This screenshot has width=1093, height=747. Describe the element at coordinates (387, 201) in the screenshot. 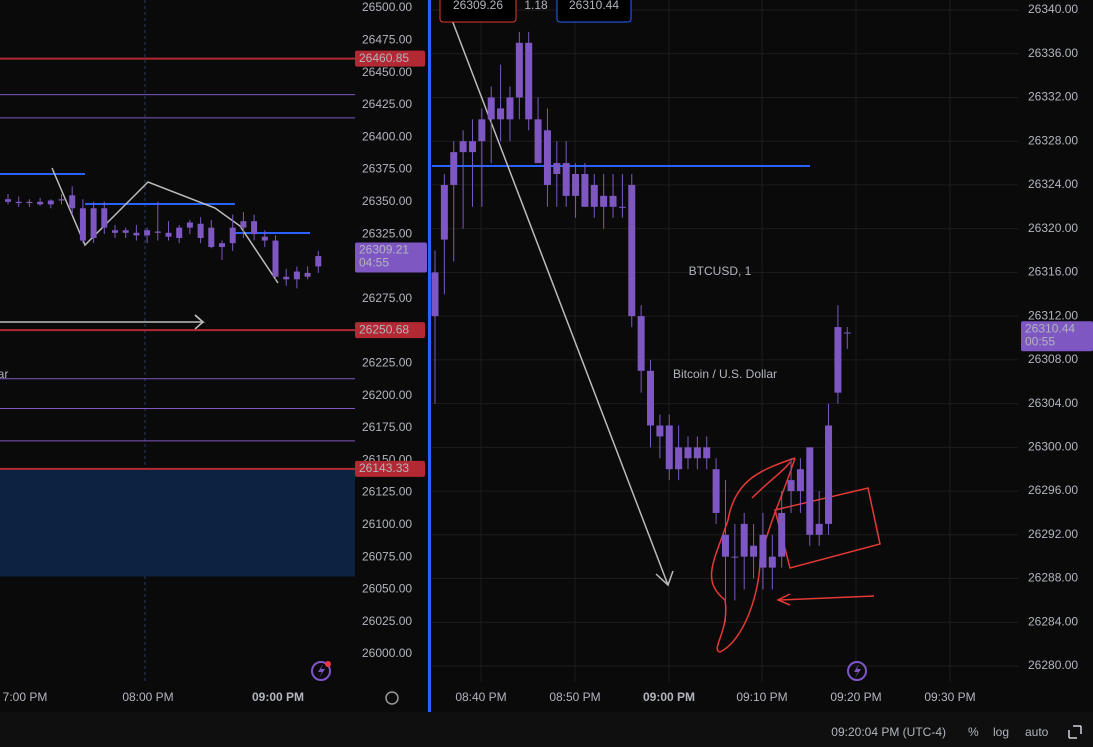

I see `y-tick-label: 26350.00` at that location.